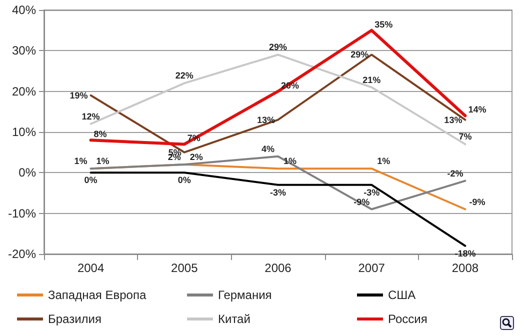 Image resolution: width=526 pixels, height=336 pixels. Describe the element at coordinates (184, 75) in the screenshot. I see `data-label: 22%` at that location.